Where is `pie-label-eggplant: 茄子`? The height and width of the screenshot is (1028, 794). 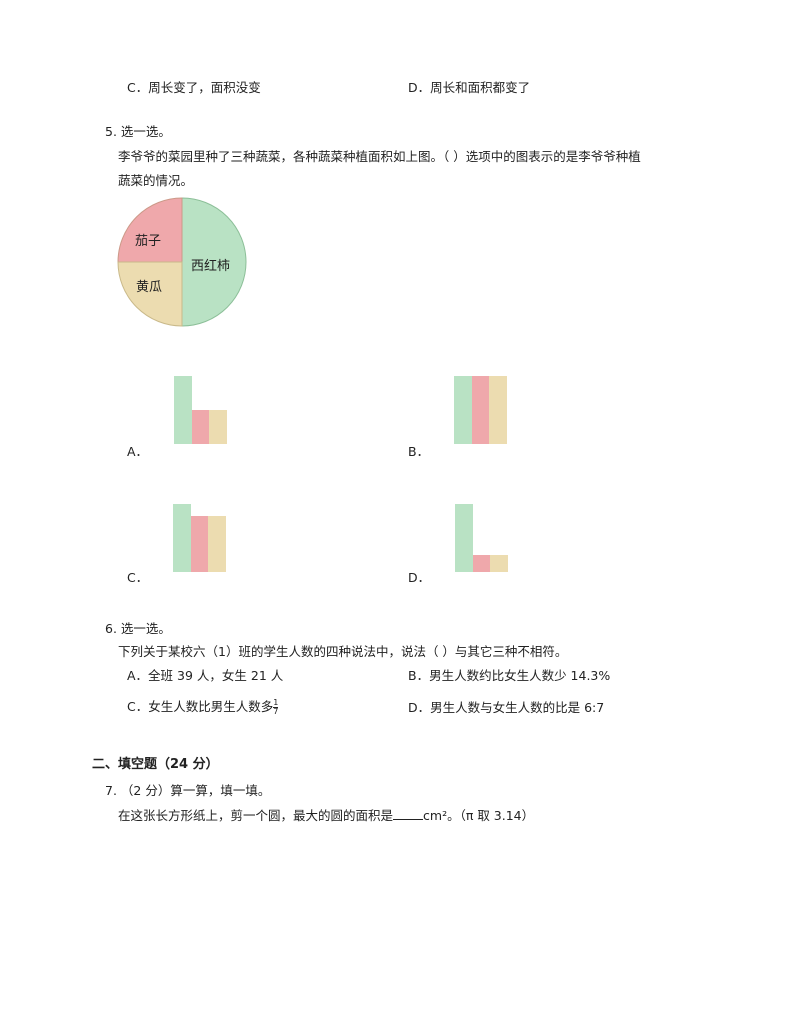 pie-label-eggplant: 茄子 is located at coordinates (148, 241).